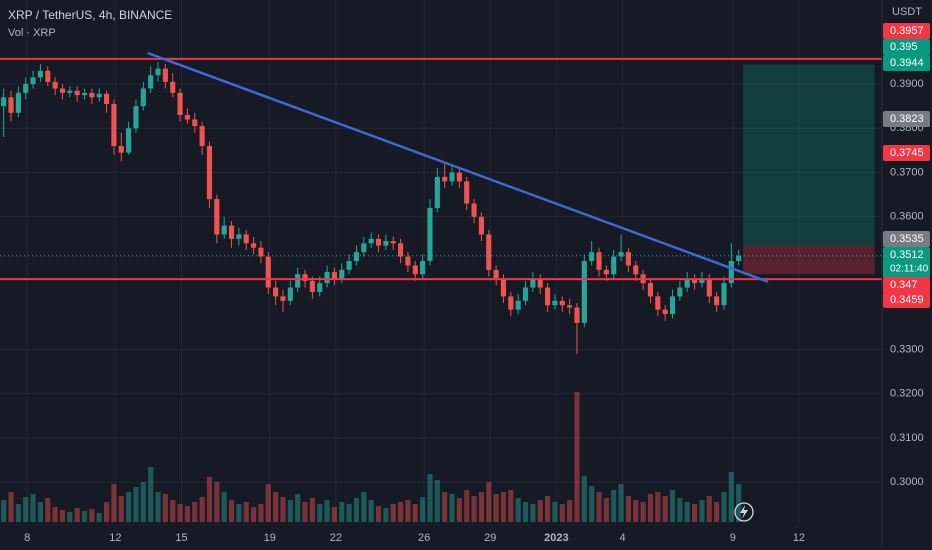 This screenshot has width=932, height=550. I want to click on x-tick-label: 2023, so click(556, 538).